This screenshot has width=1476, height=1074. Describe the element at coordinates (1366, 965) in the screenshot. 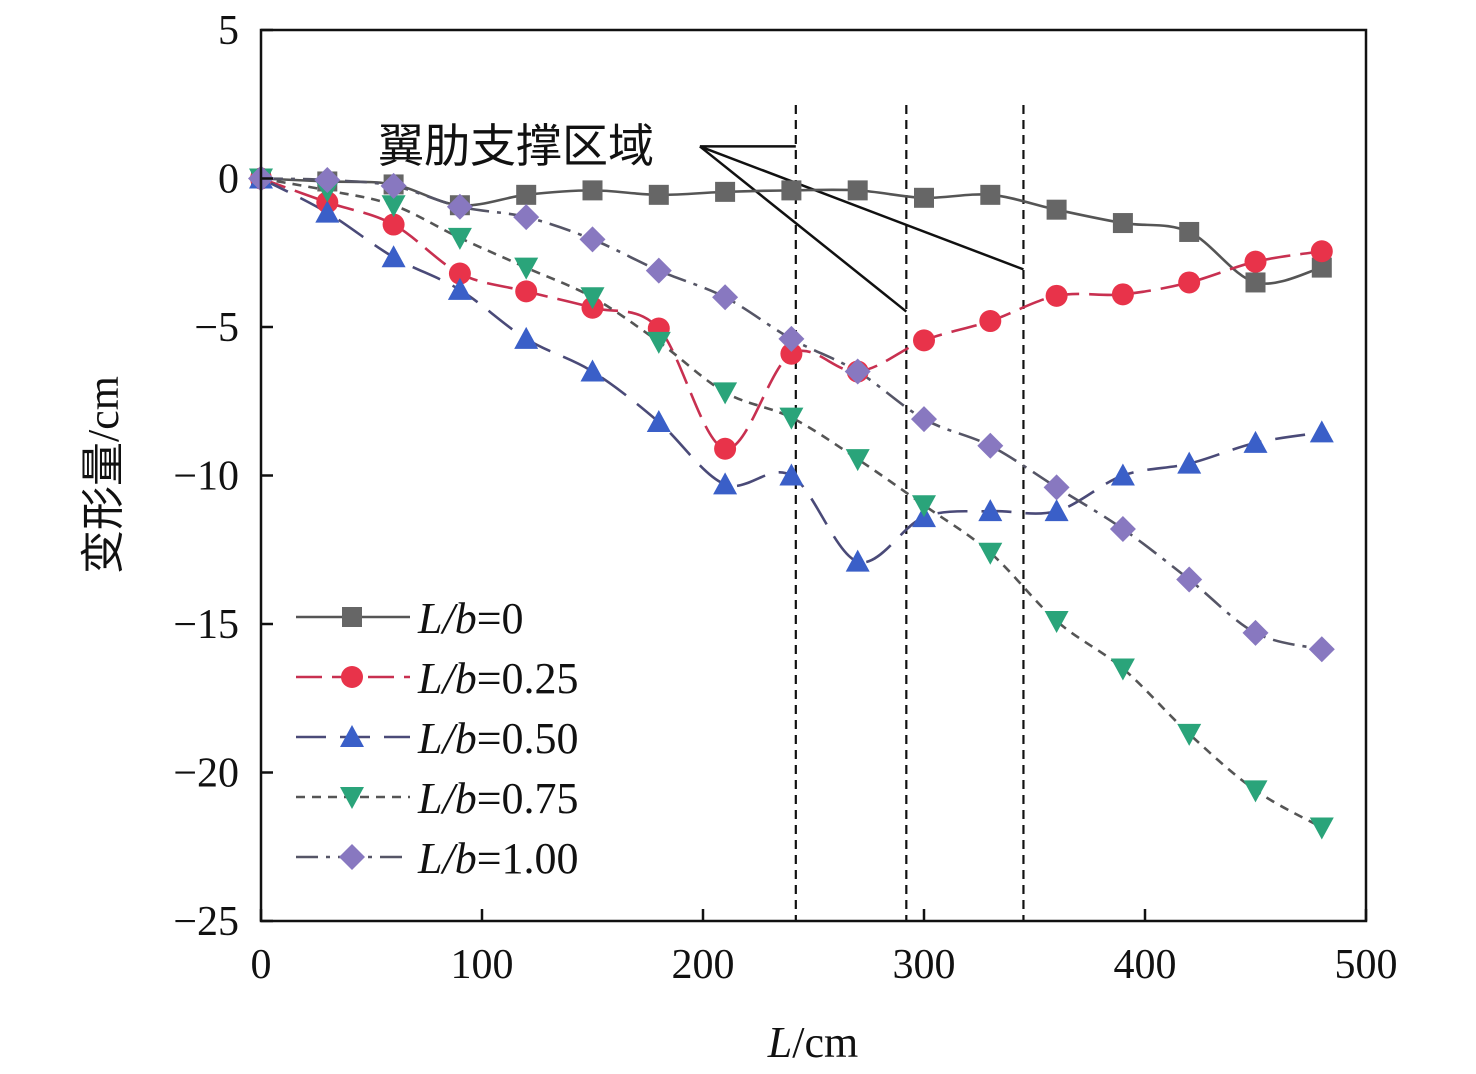

I see `x-tick-label: 500` at that location.